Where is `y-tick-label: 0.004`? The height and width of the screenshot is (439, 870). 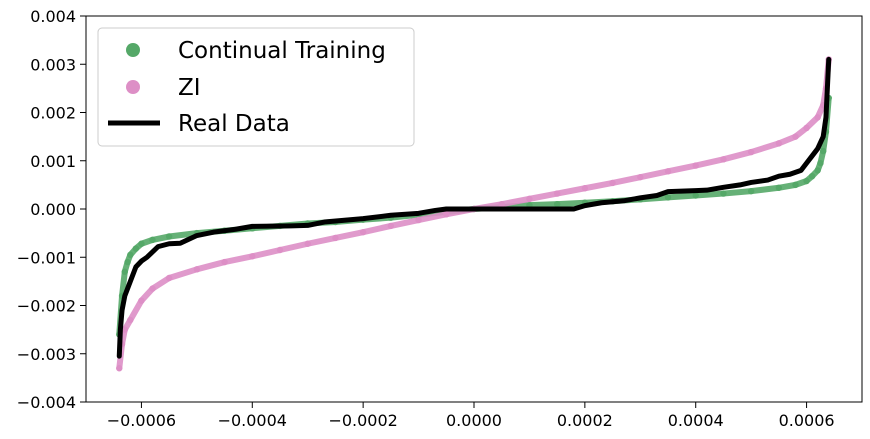 y-tick-label: 0.004 is located at coordinates (53, 16).